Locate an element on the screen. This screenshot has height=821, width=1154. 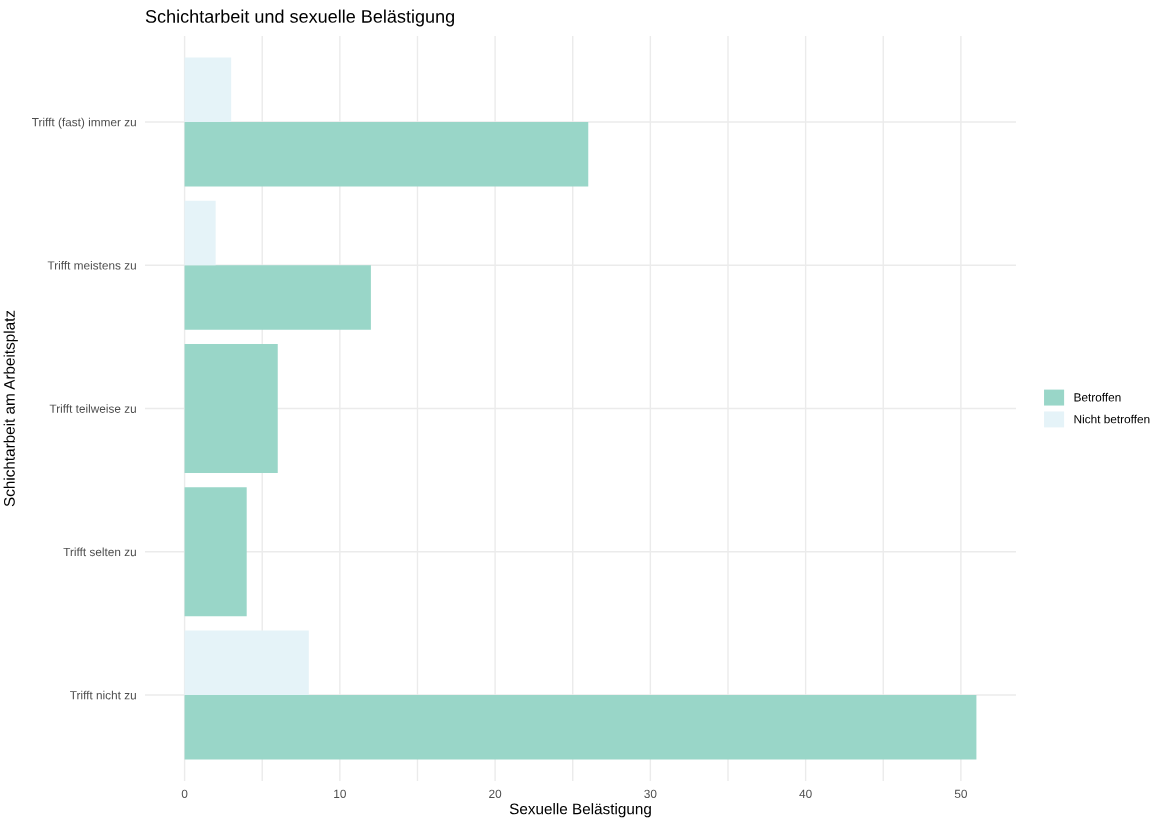
x-axis-title: Sexuelle Belästigung is located at coordinates (580, 810).